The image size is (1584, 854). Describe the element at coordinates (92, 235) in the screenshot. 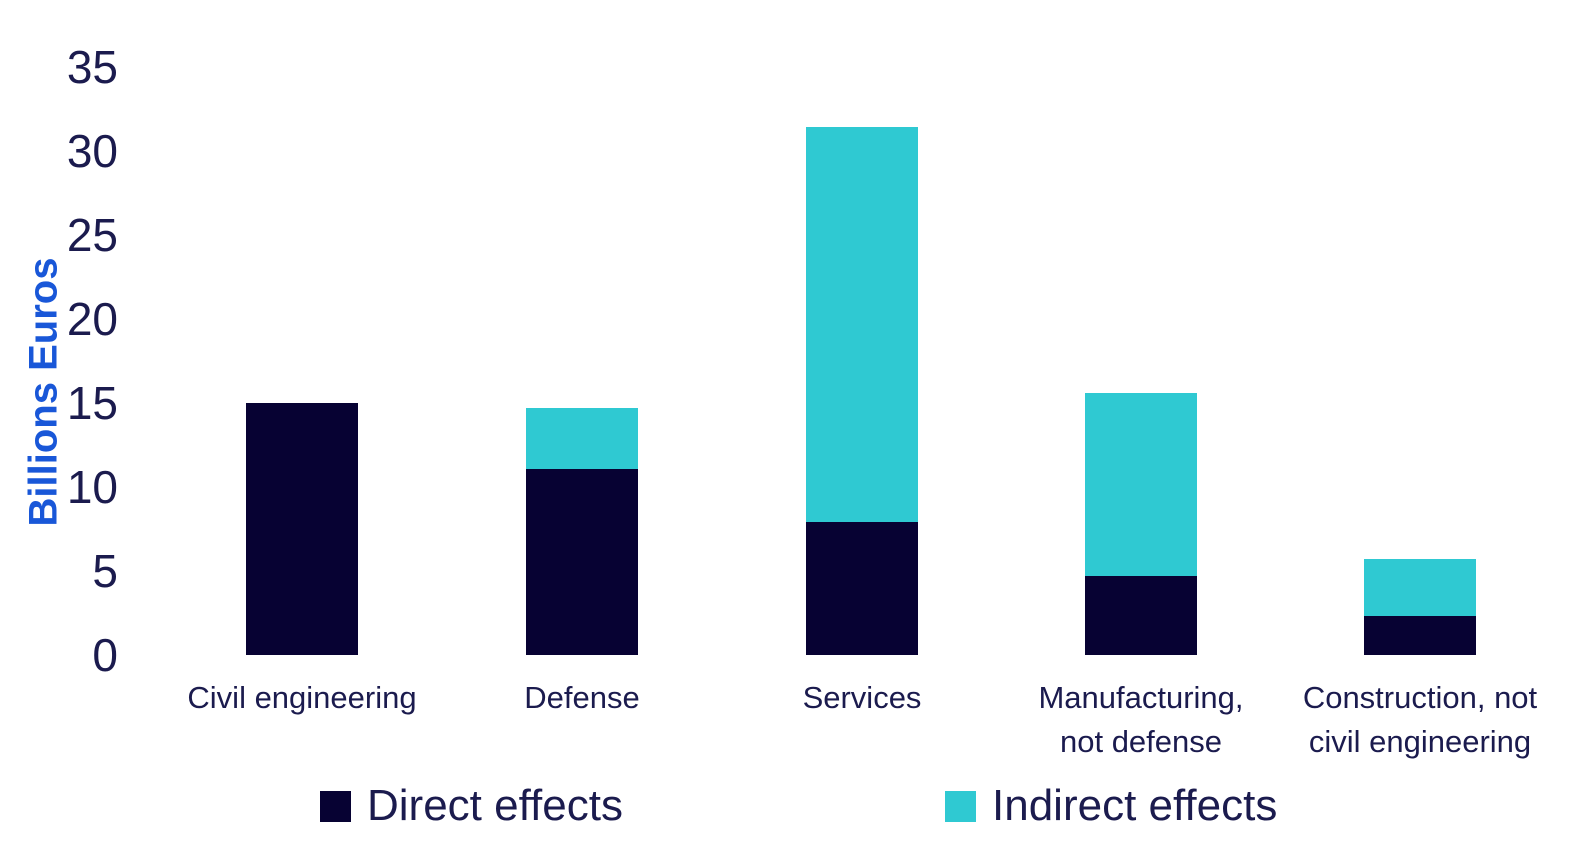

I see `y-tick-label-25: 25` at that location.